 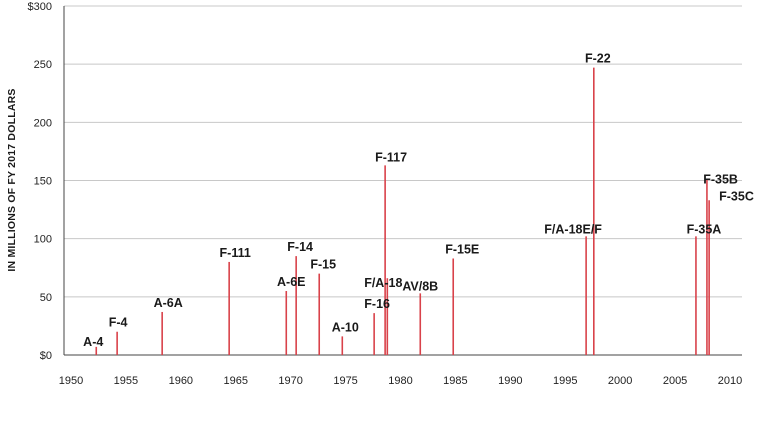 What do you see at coordinates (675, 381) in the screenshot?
I see `x-tick-label: 2005` at bounding box center [675, 381].